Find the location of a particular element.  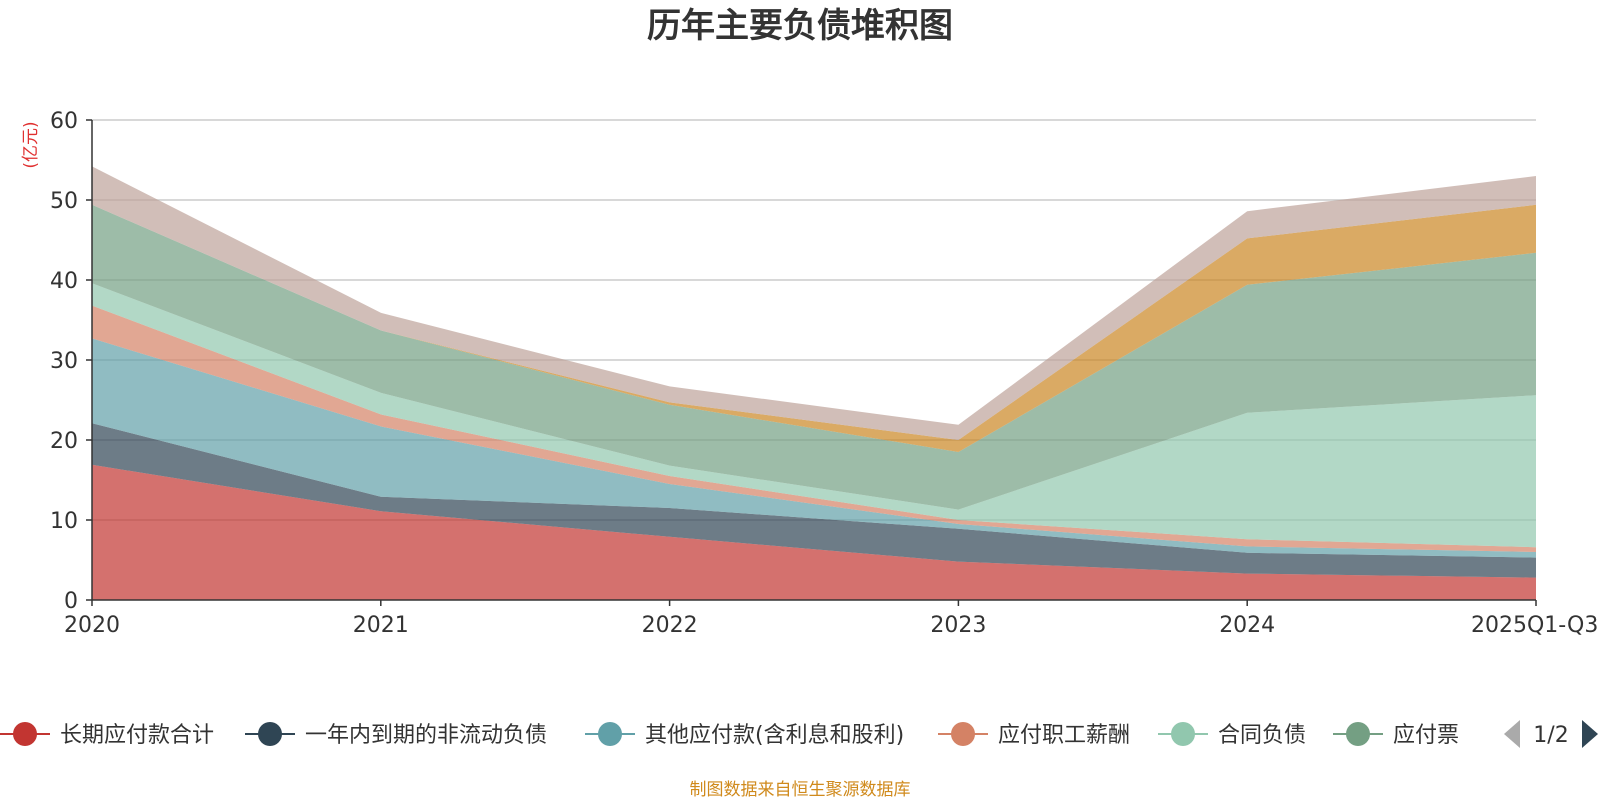

legend-label: 应付票 is located at coordinates (1426, 735).